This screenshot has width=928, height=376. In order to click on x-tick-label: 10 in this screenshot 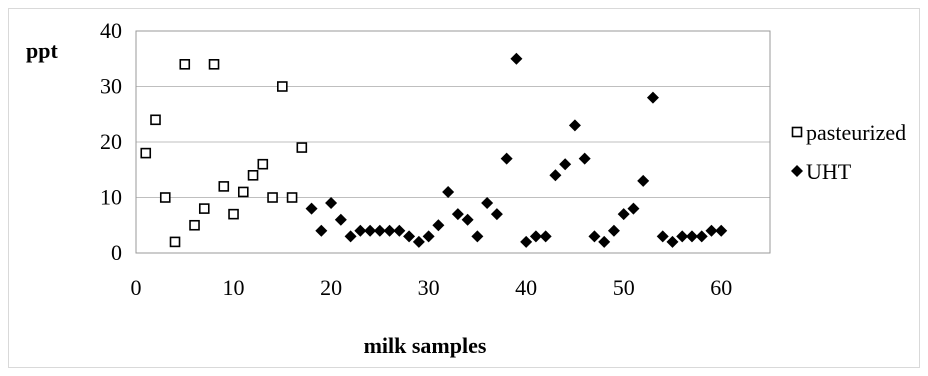, I will do `click(234, 287)`.